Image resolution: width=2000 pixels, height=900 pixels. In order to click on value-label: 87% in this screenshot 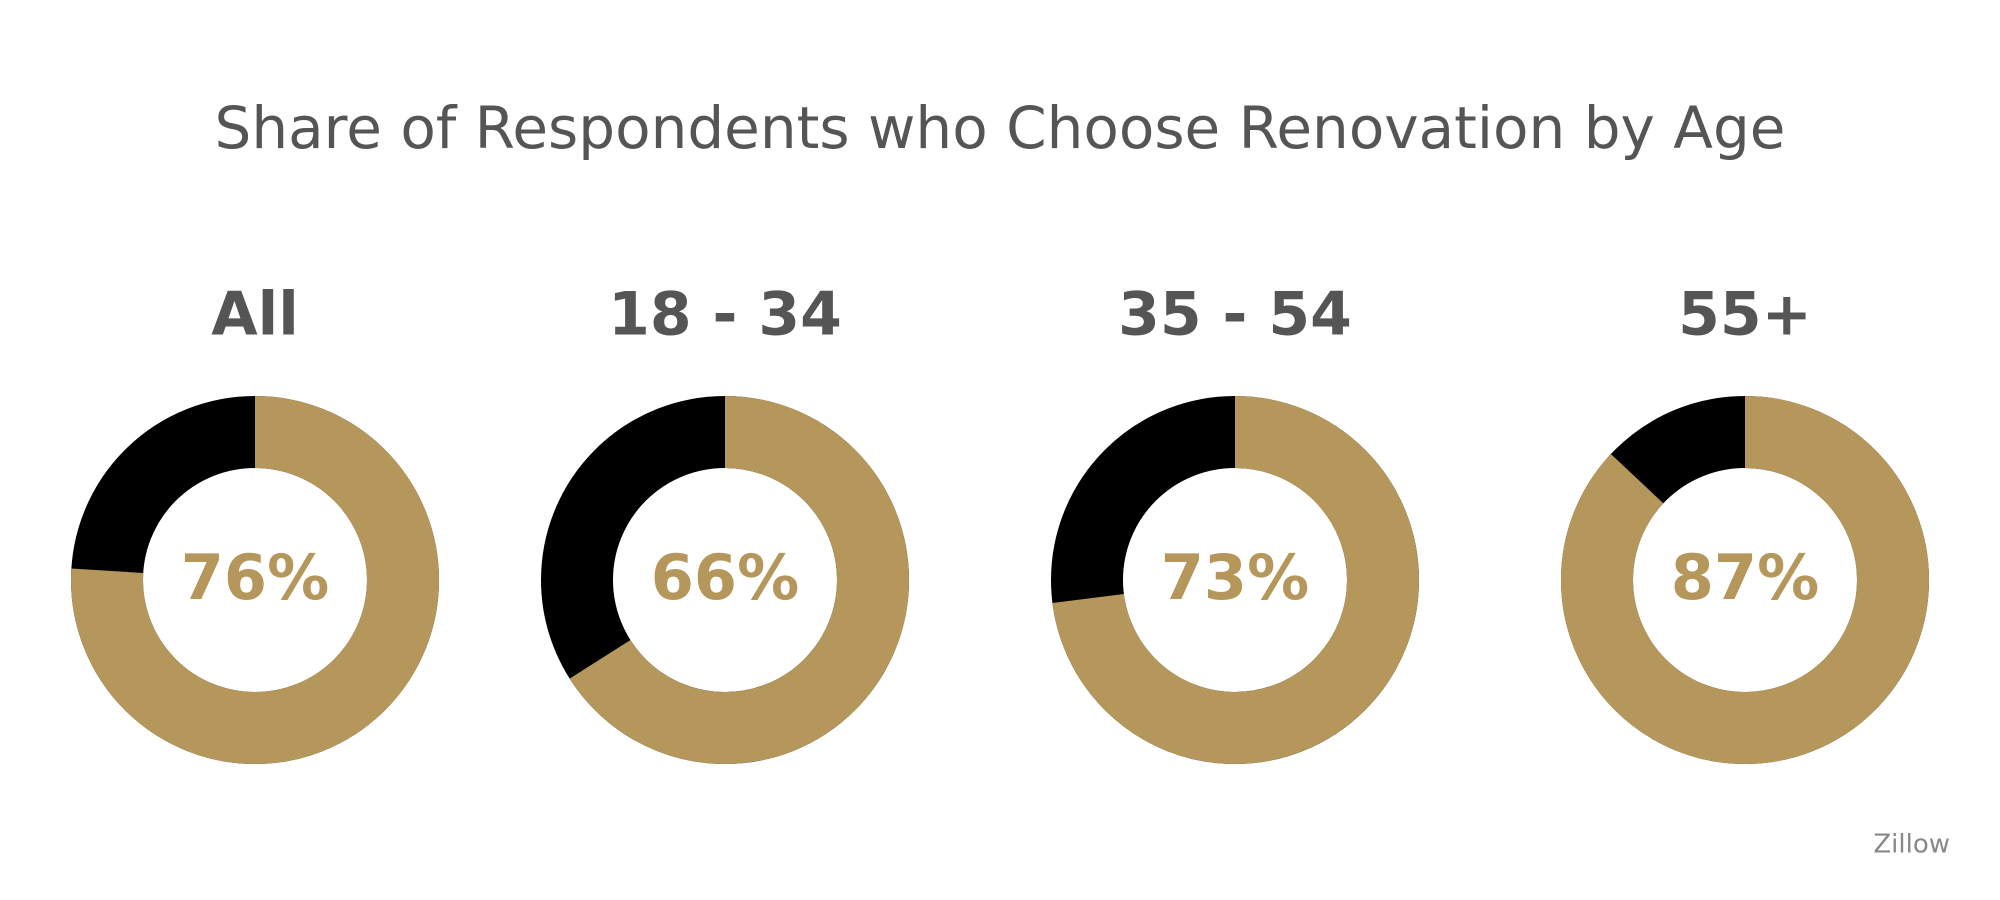, I will do `click(1745, 577)`.